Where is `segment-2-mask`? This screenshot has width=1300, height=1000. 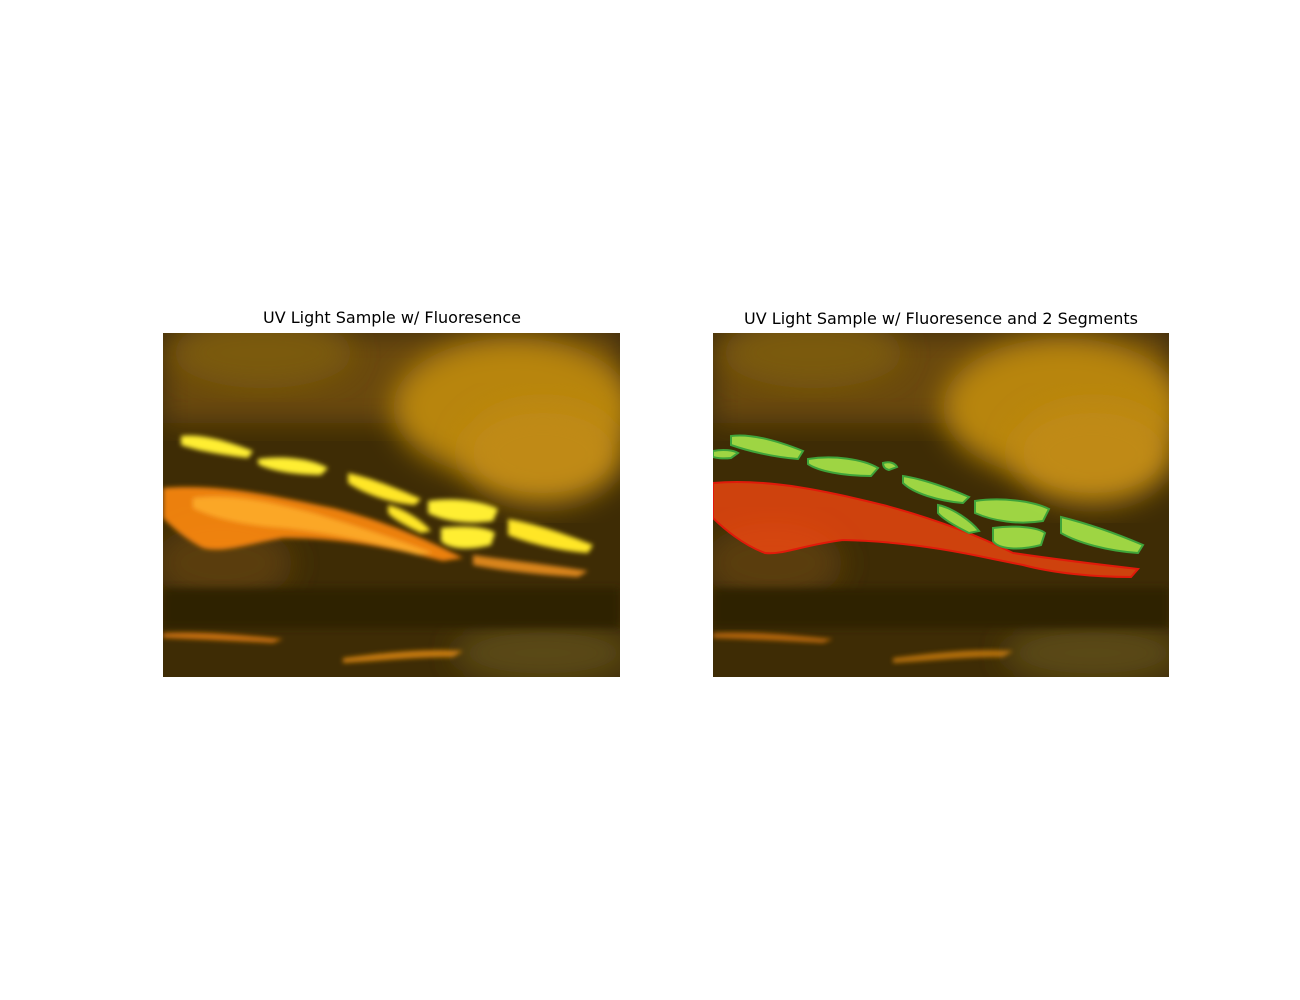
segment-2-mask is located at coordinates (927, 530).